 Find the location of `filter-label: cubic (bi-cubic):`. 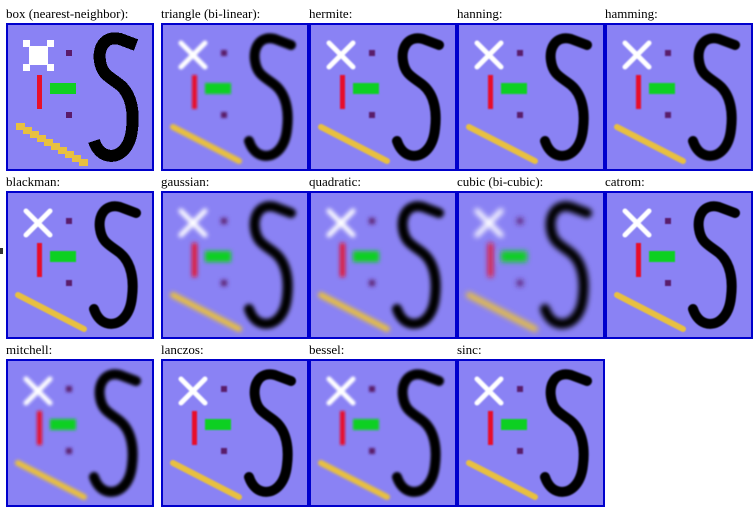

filter-label: cubic (bi-cubic): is located at coordinates (500, 181).